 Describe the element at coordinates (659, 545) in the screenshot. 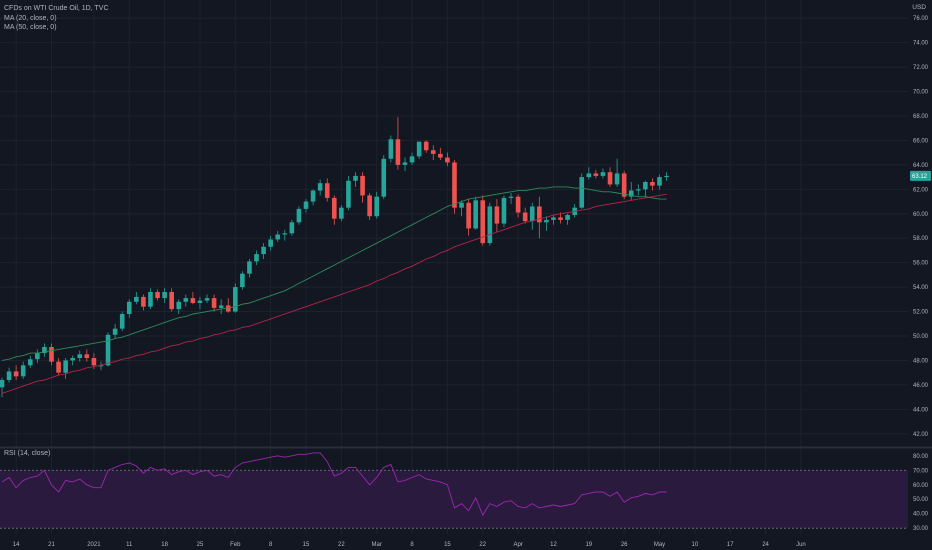

I see `time-tick-label: May` at that location.